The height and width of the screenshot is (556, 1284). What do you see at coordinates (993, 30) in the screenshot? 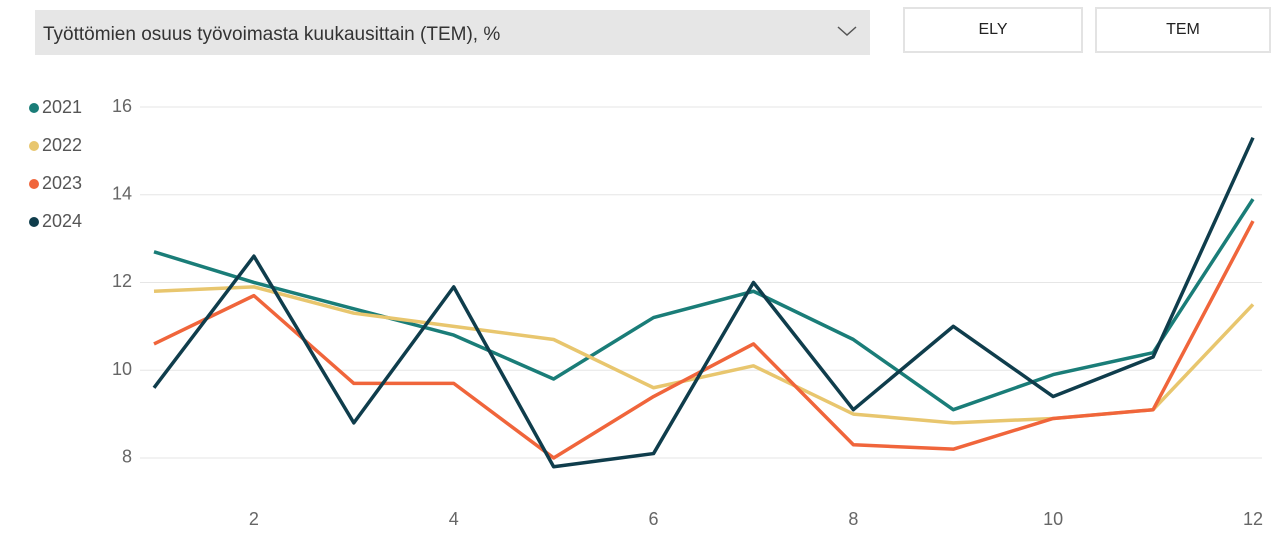
I see `button: ELY` at bounding box center [993, 30].